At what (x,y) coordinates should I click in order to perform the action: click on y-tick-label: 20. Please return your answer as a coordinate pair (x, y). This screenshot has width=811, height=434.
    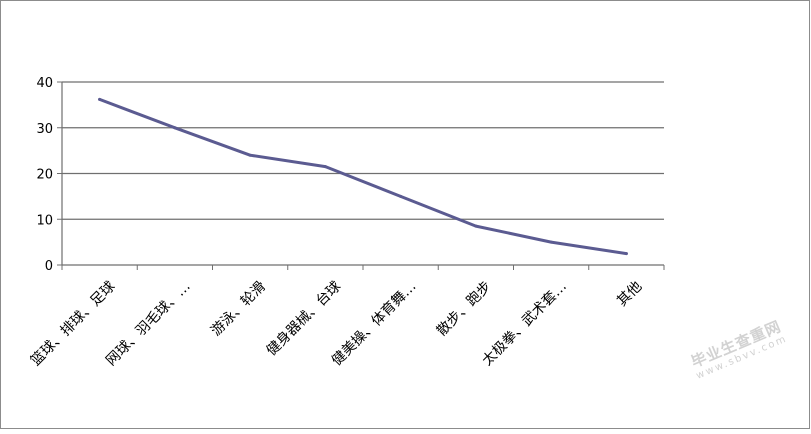
    Looking at the image, I should click on (44, 175).